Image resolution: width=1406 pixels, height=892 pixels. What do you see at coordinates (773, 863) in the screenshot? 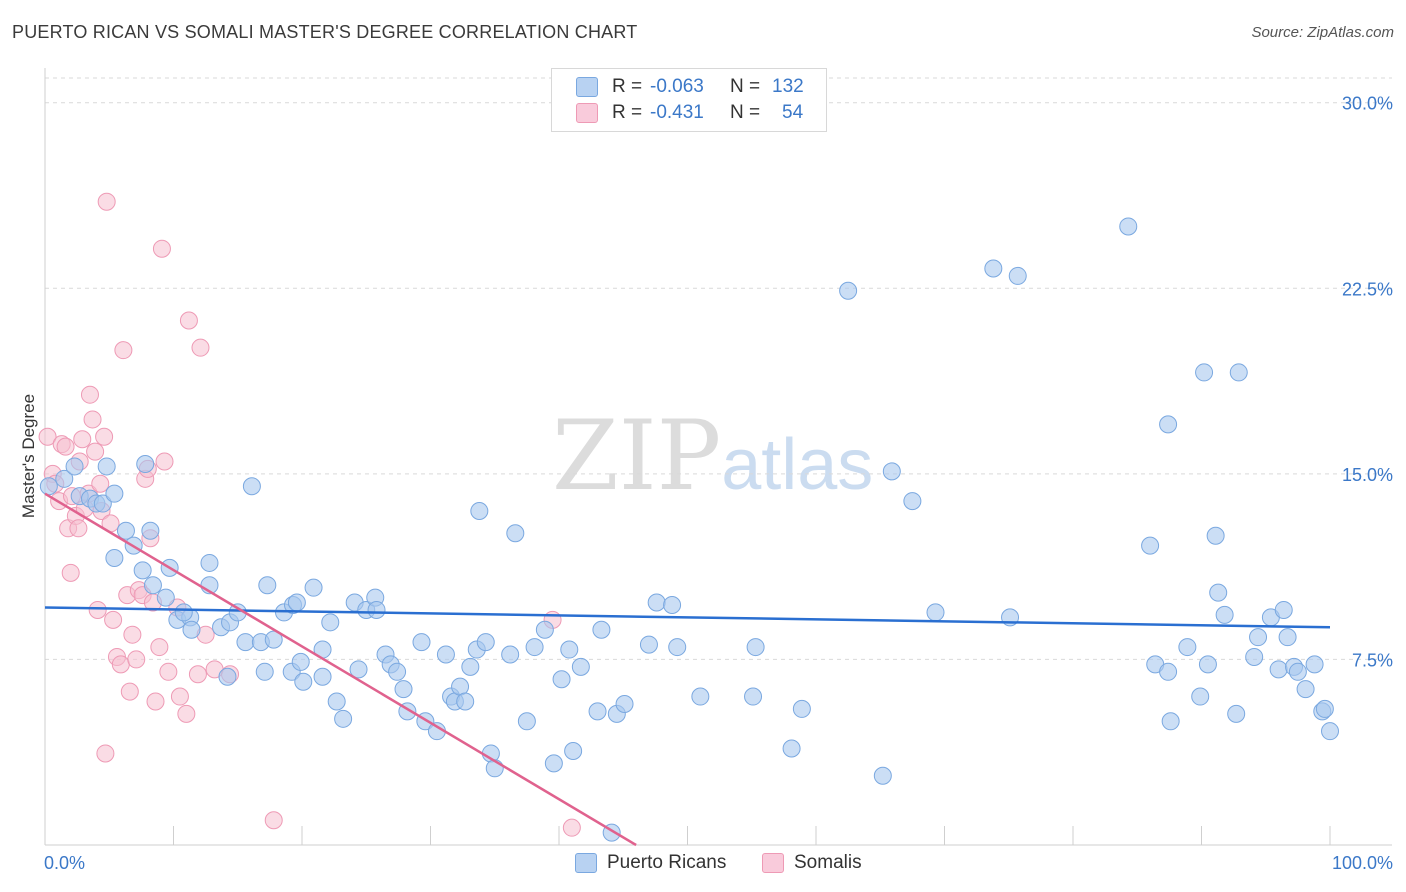
I see `bottom-swatch-pink` at bounding box center [773, 863].